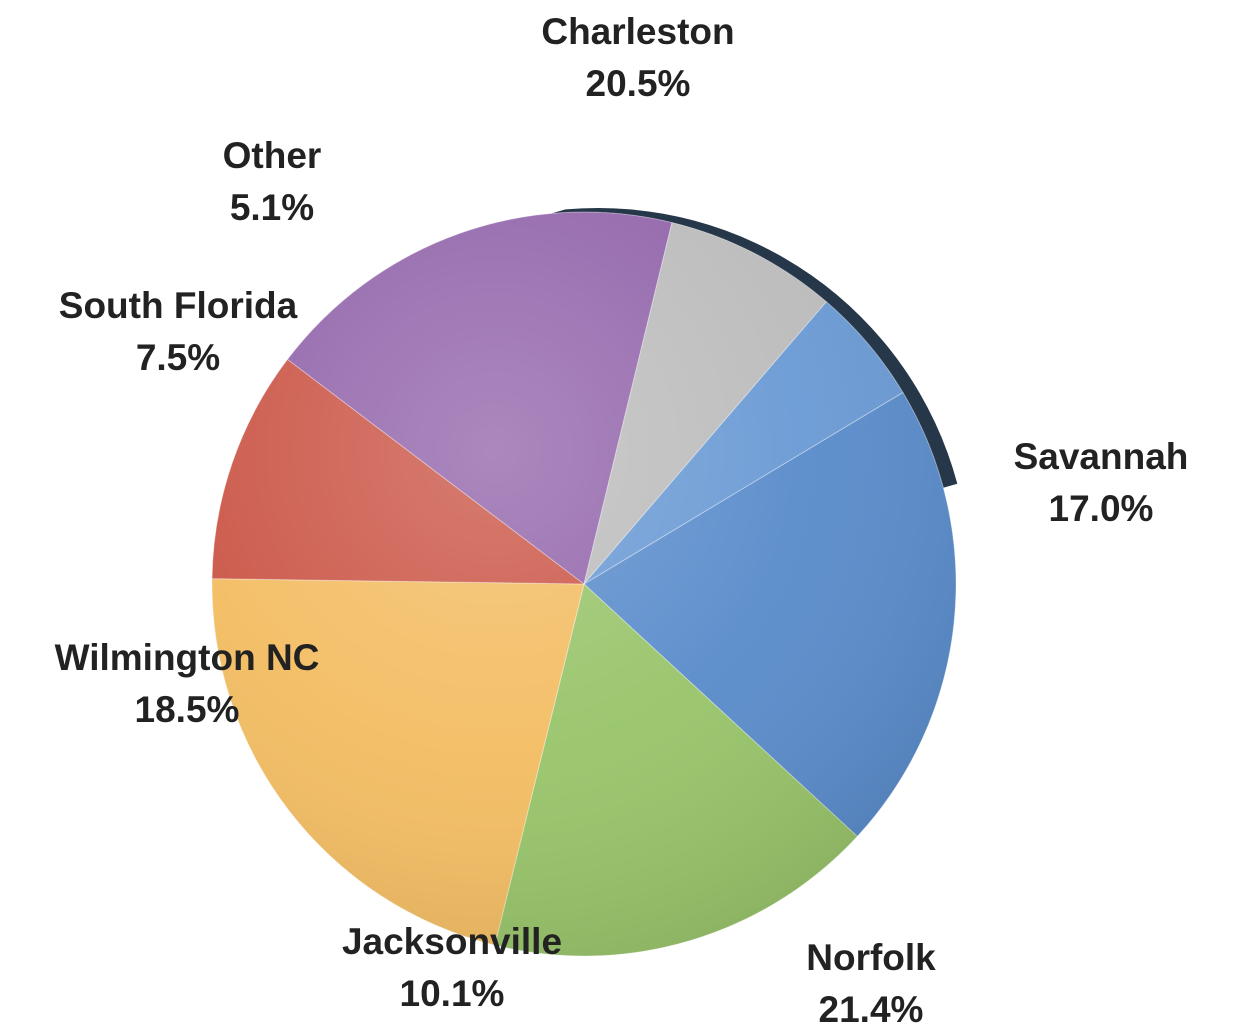 The width and height of the screenshot is (1234, 1027). I want to click on label-jacksonville-name: Jacksonville, so click(452, 941).